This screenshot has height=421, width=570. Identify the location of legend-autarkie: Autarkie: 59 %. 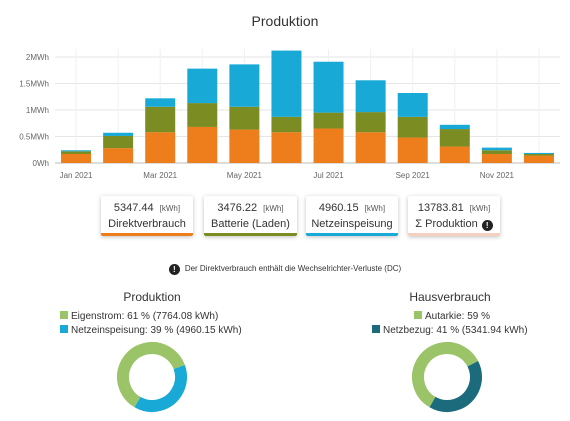
(452, 316).